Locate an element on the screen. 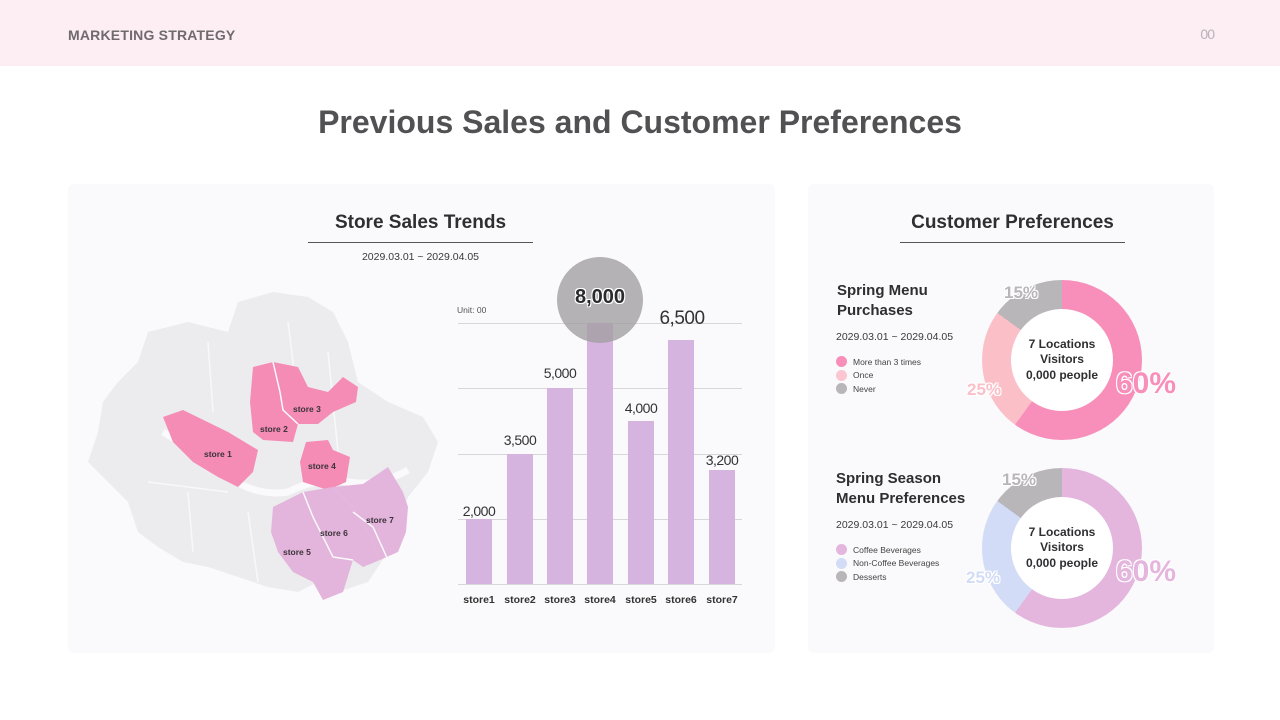 The height and width of the screenshot is (720, 1280). pct-label-non-coffee: 25% is located at coordinates (983, 577).